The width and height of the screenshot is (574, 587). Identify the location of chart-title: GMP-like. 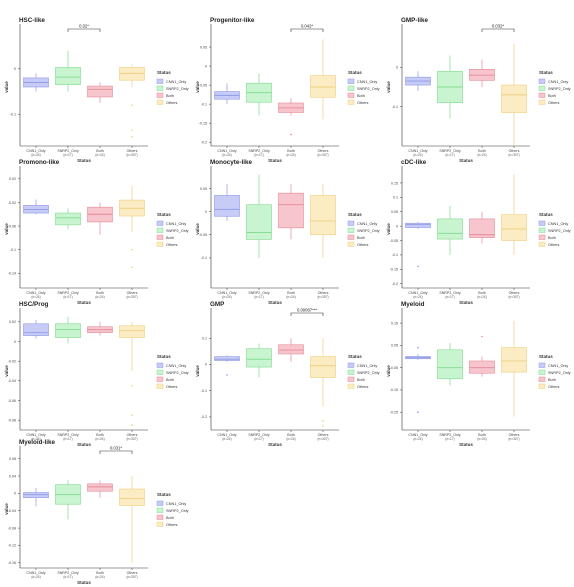
(414, 20).